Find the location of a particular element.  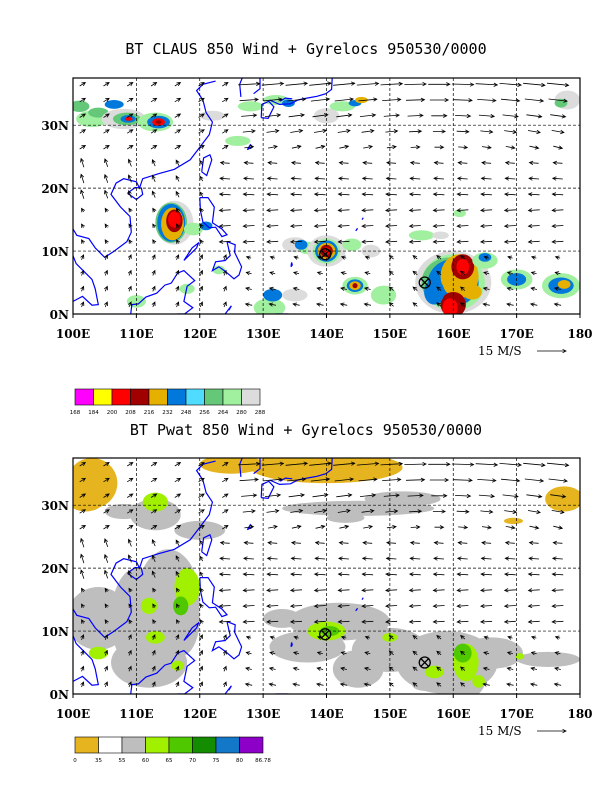

colorbar-label: 216 is located at coordinates (149, 413).